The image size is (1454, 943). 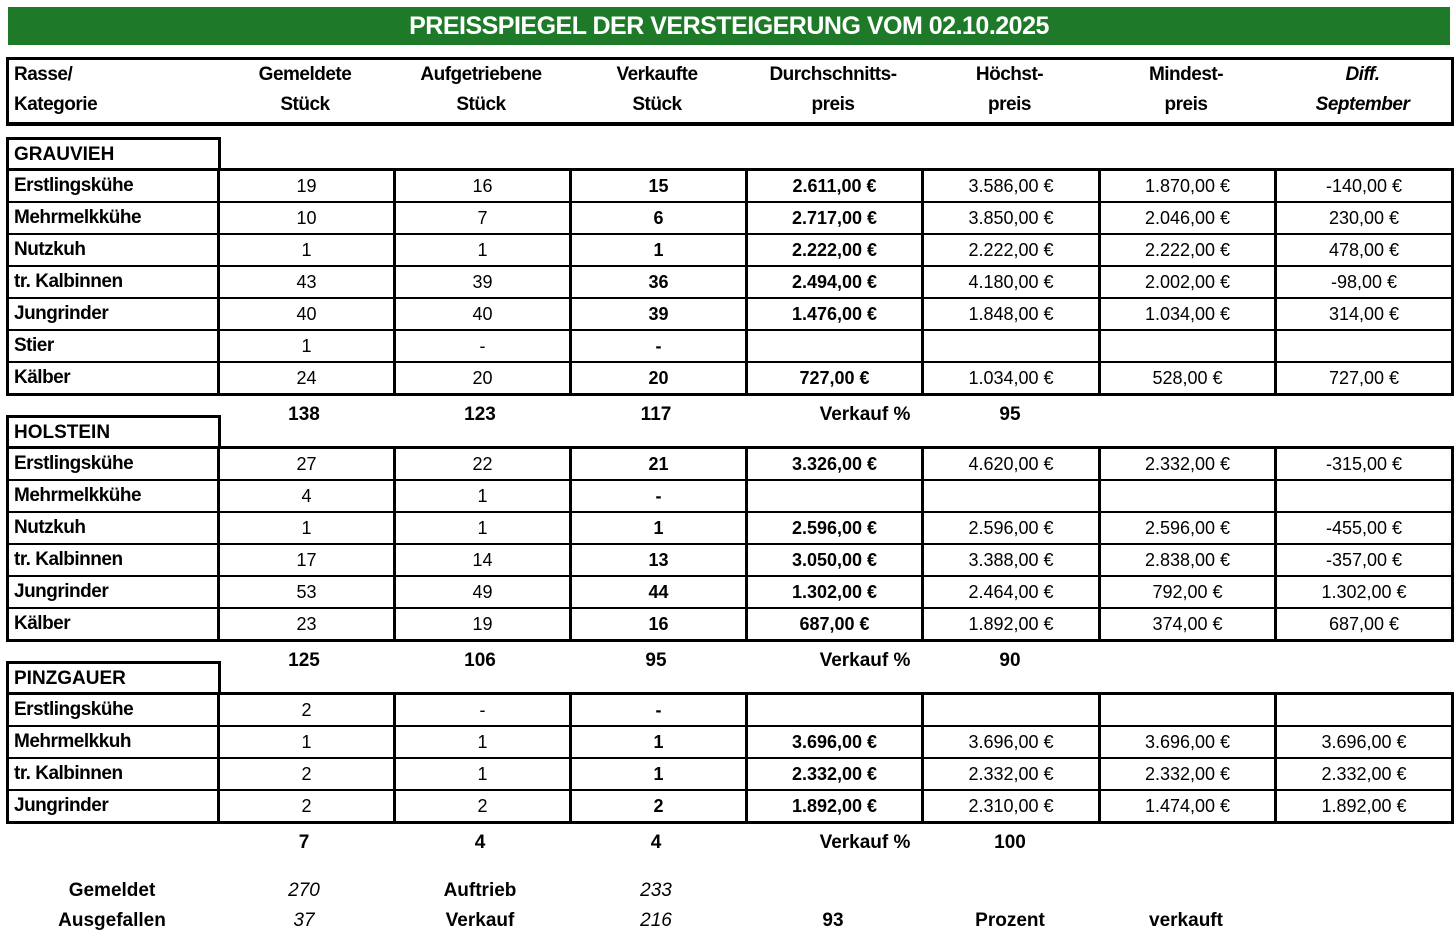 I want to click on table-cell: 21, so click(x=657, y=464).